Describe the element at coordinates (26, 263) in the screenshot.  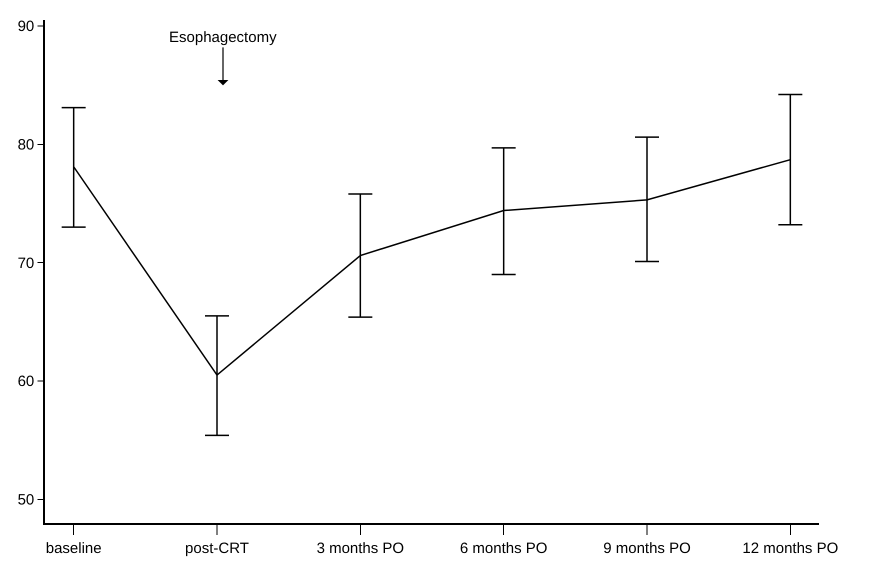
I see `y-tick-label: 70` at that location.